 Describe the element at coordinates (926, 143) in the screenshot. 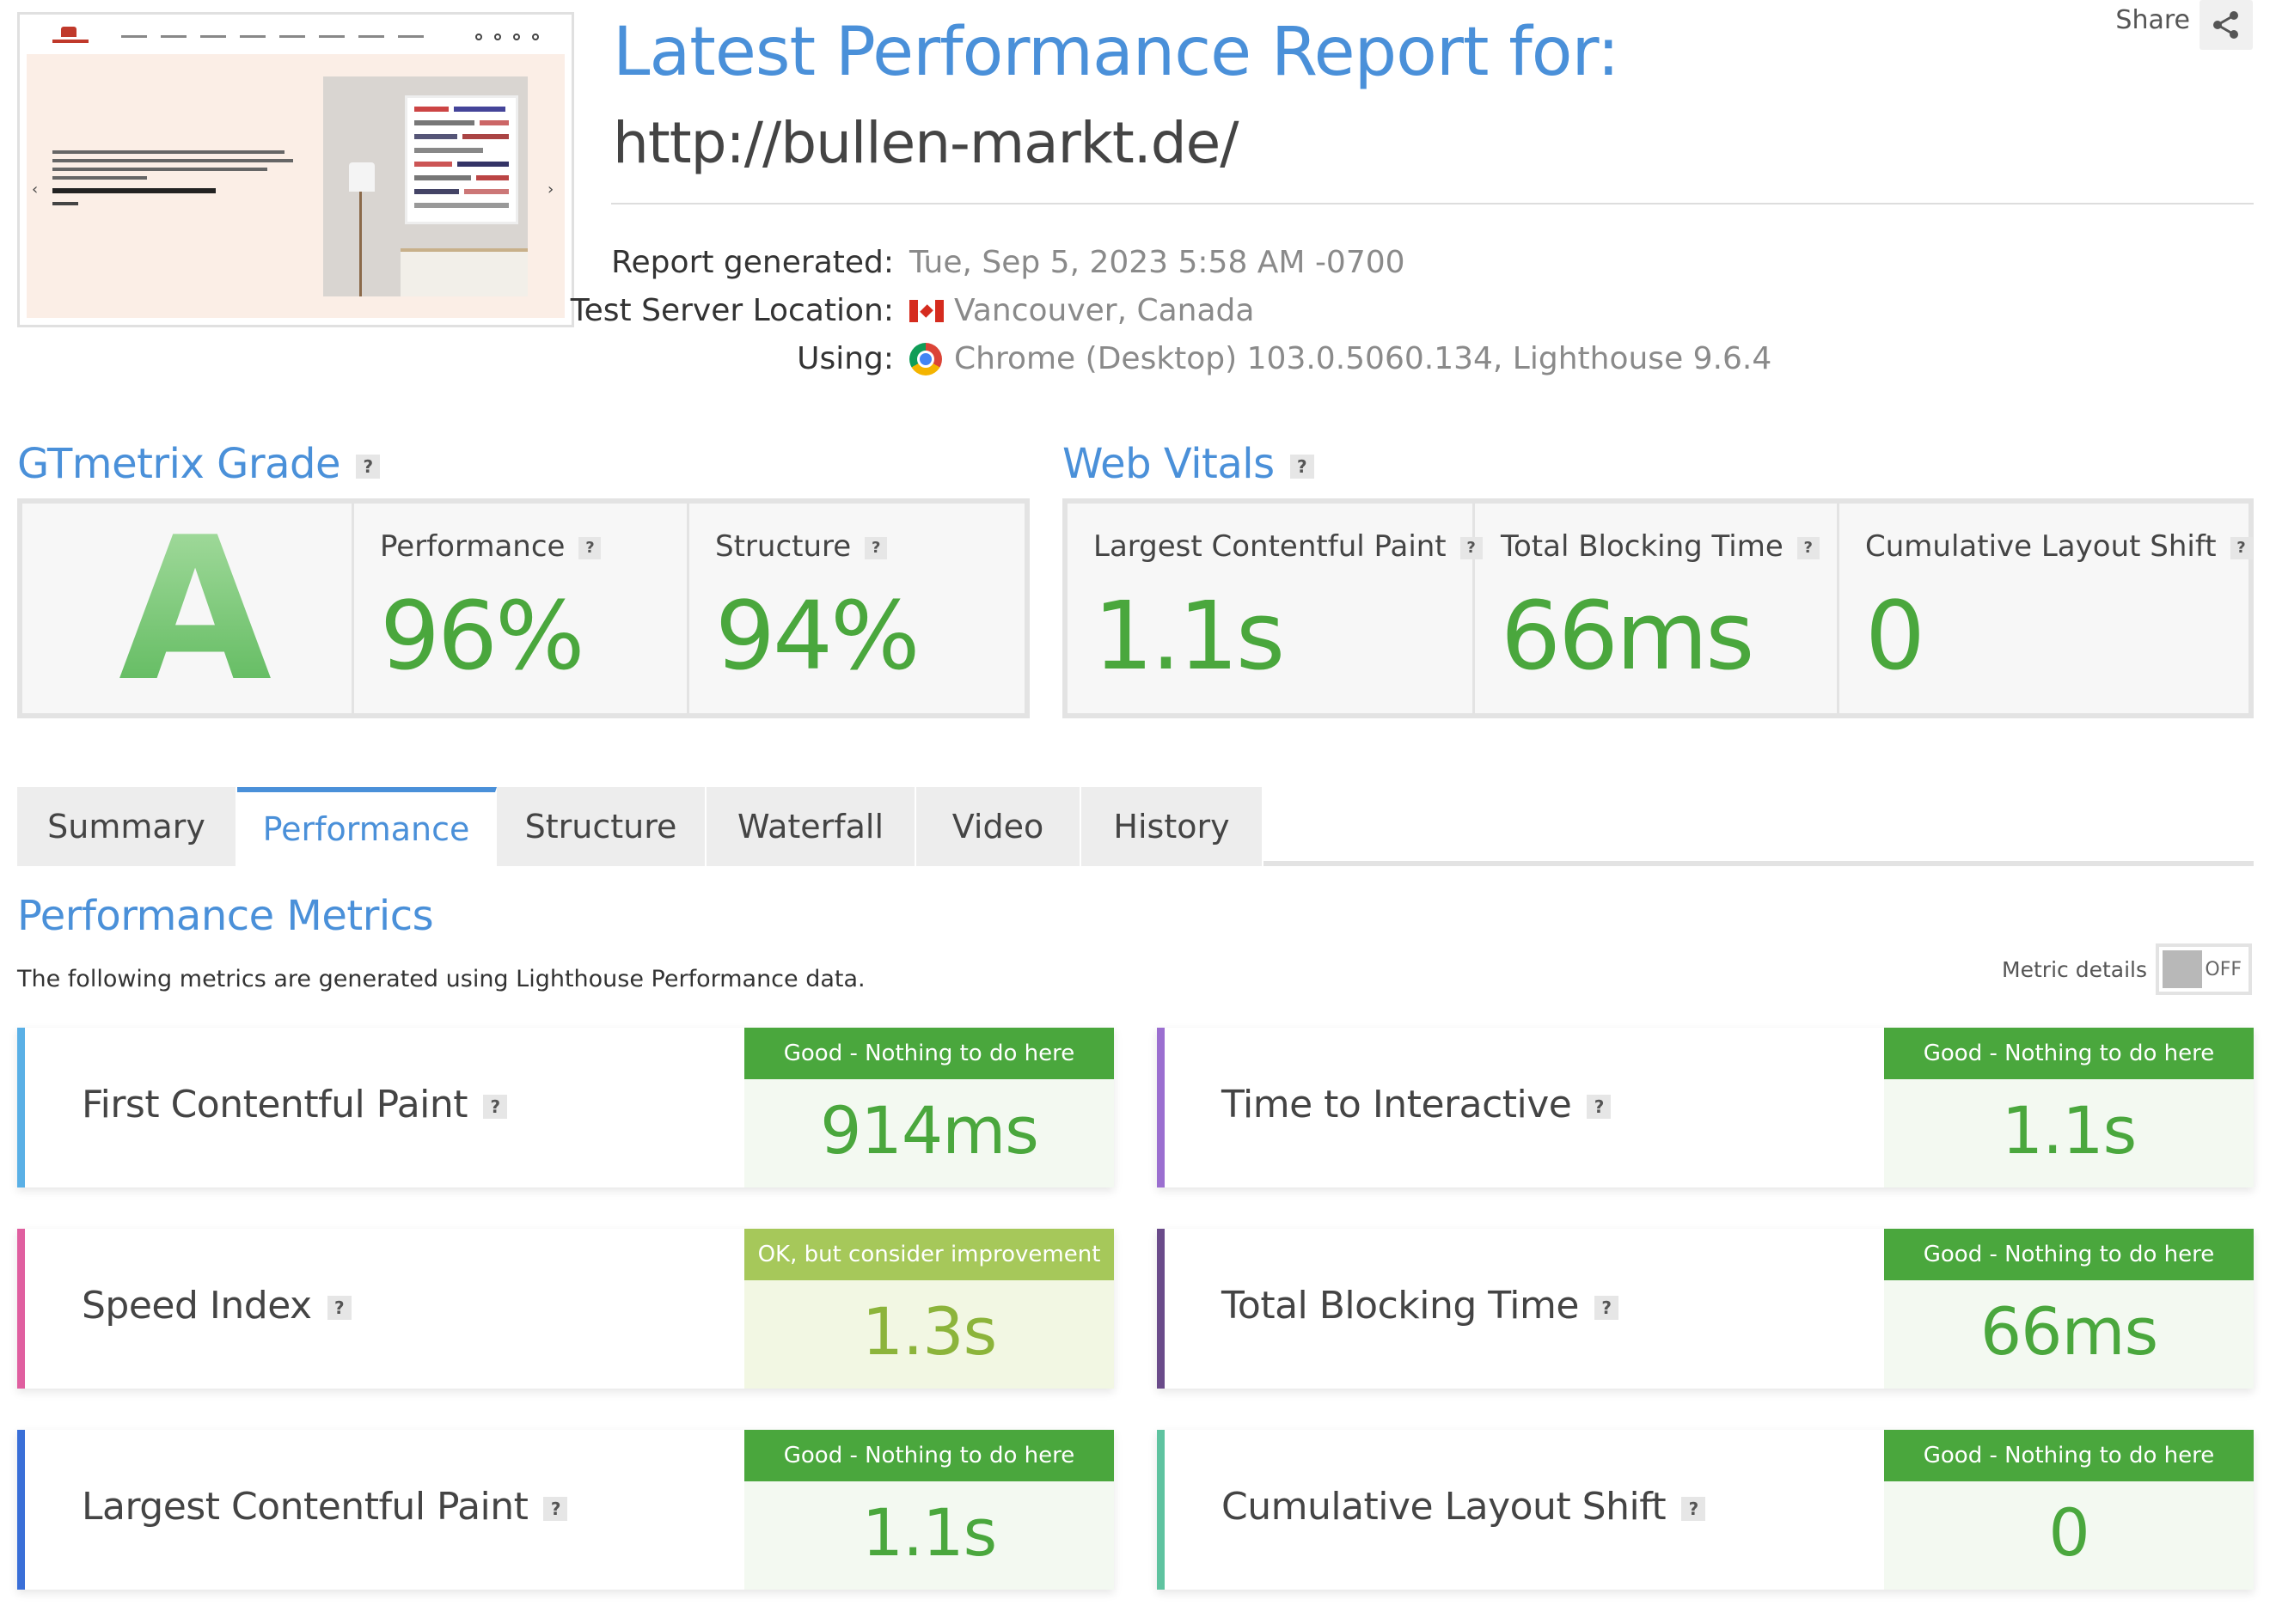

I see `report-url: http://bullen-markt.de/` at that location.